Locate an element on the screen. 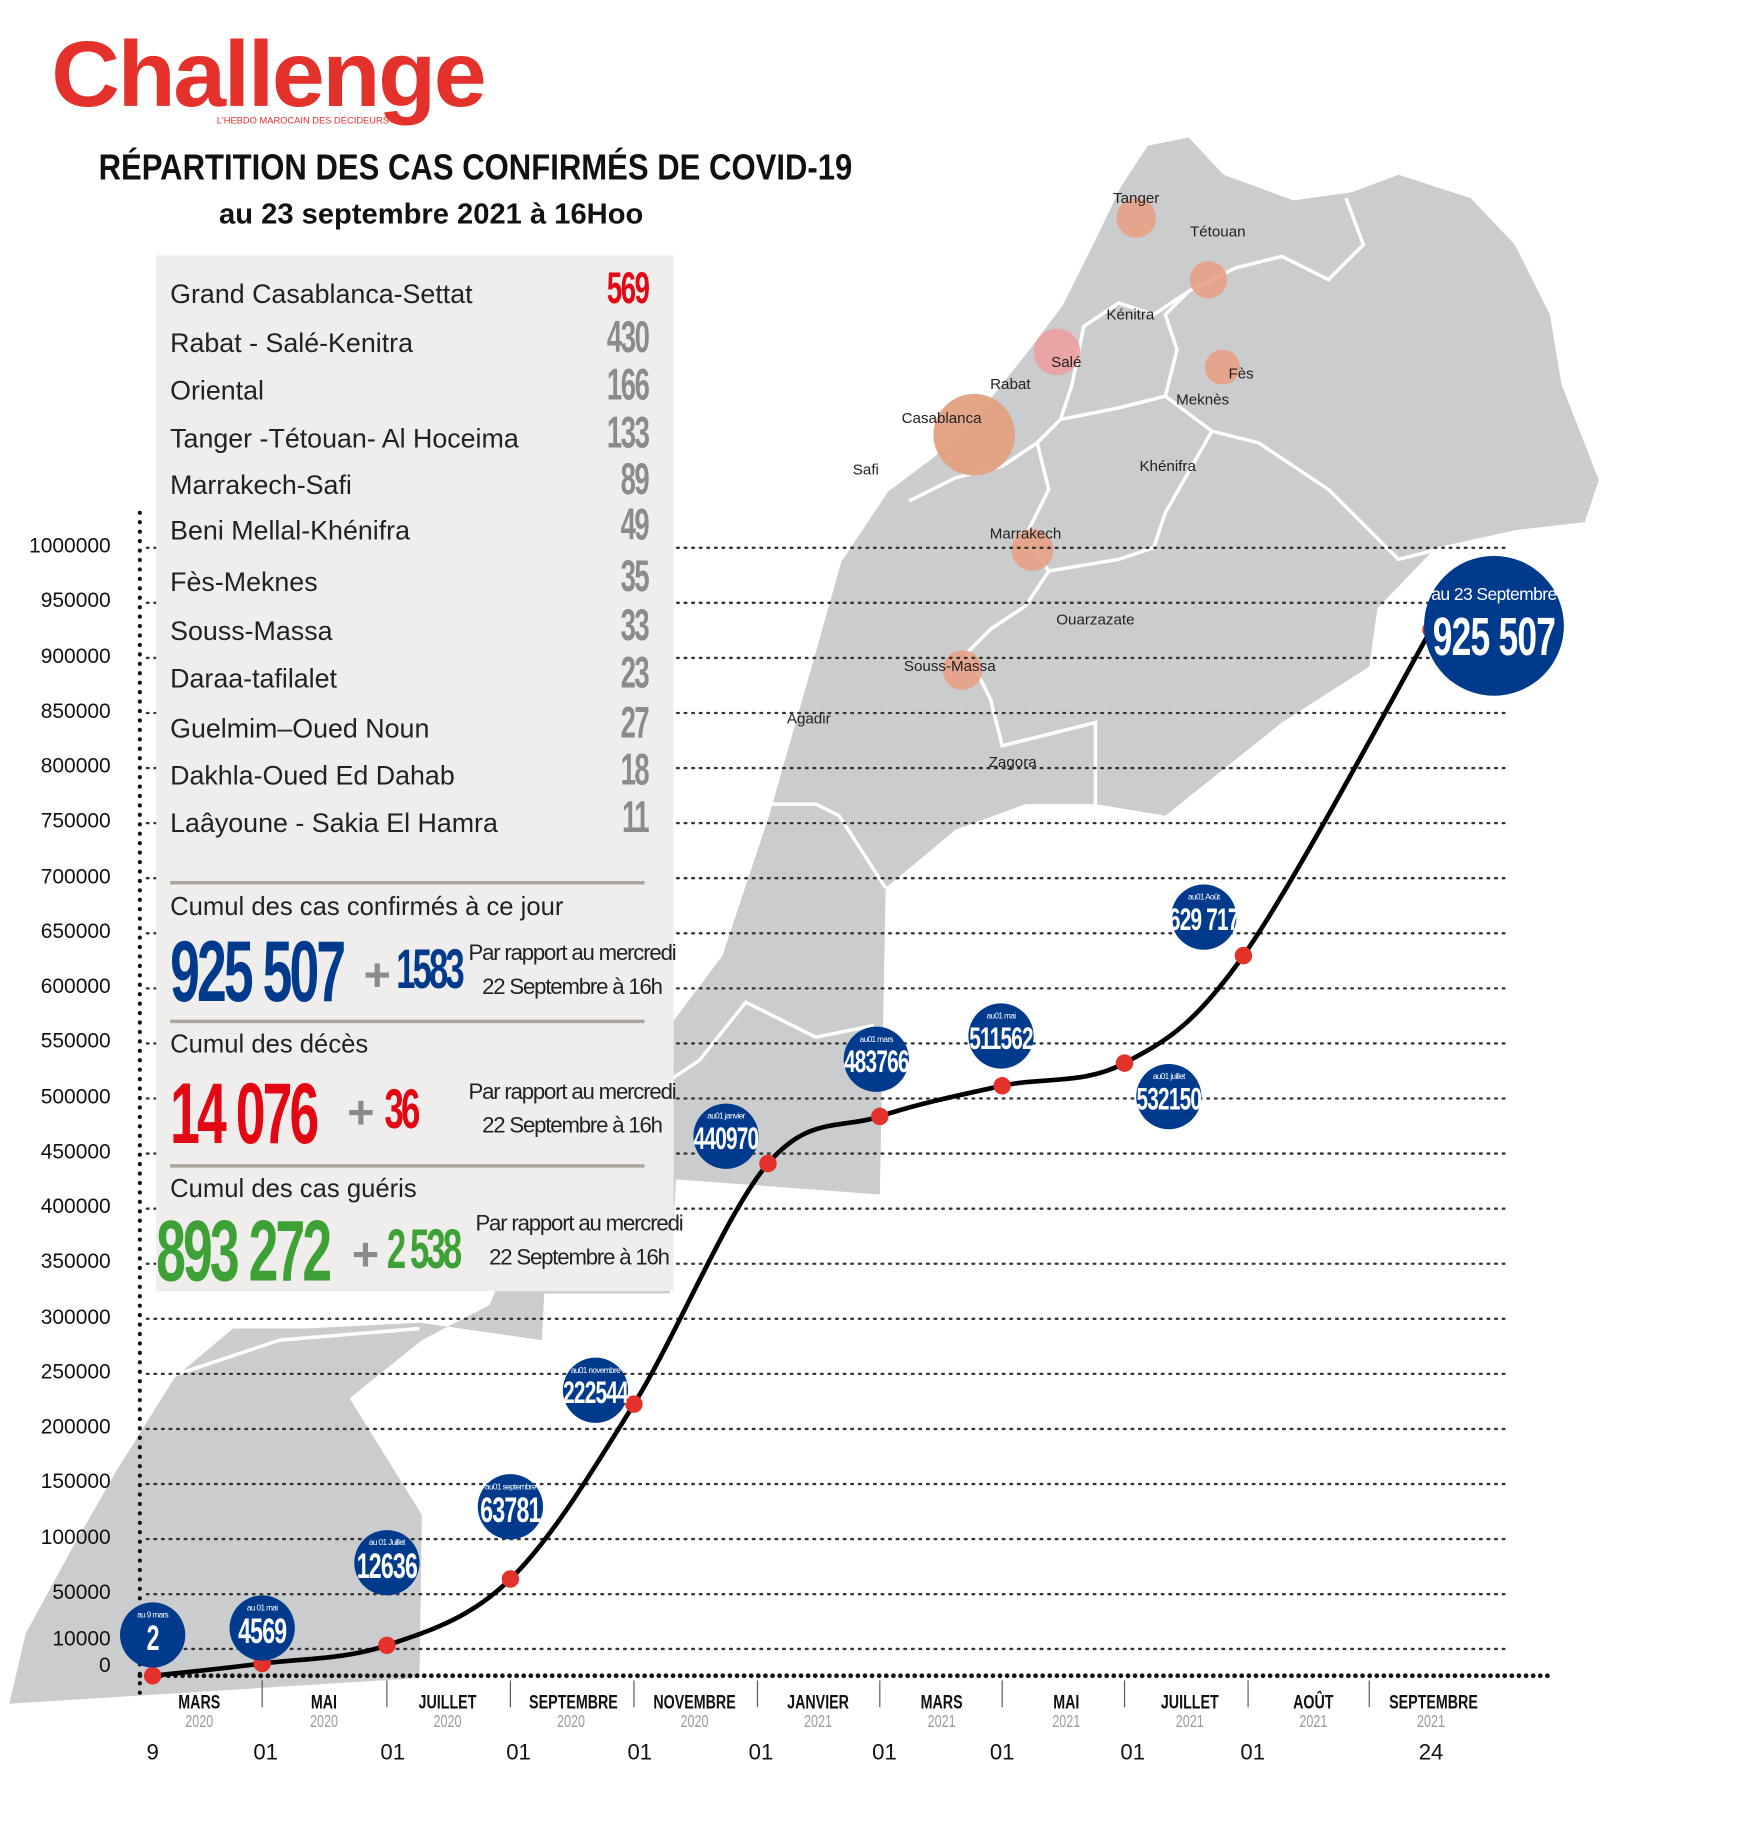 The height and width of the screenshot is (1831, 1748). region-count: 11 is located at coordinates (635, 818).